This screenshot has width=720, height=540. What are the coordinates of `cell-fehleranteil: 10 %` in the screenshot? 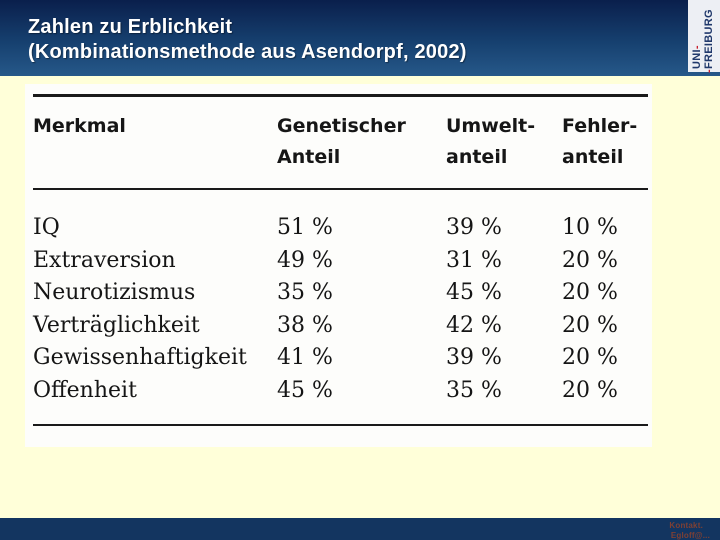 It's located at (590, 227).